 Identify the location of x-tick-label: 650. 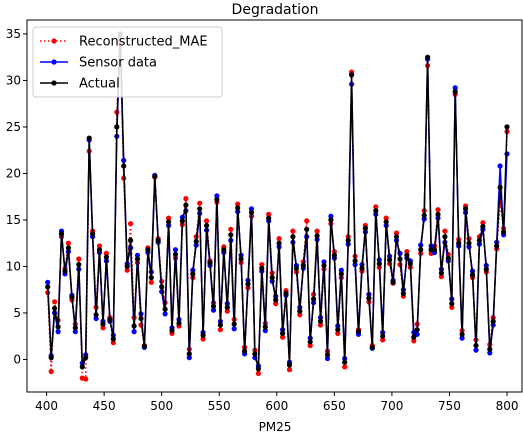
(334, 406).